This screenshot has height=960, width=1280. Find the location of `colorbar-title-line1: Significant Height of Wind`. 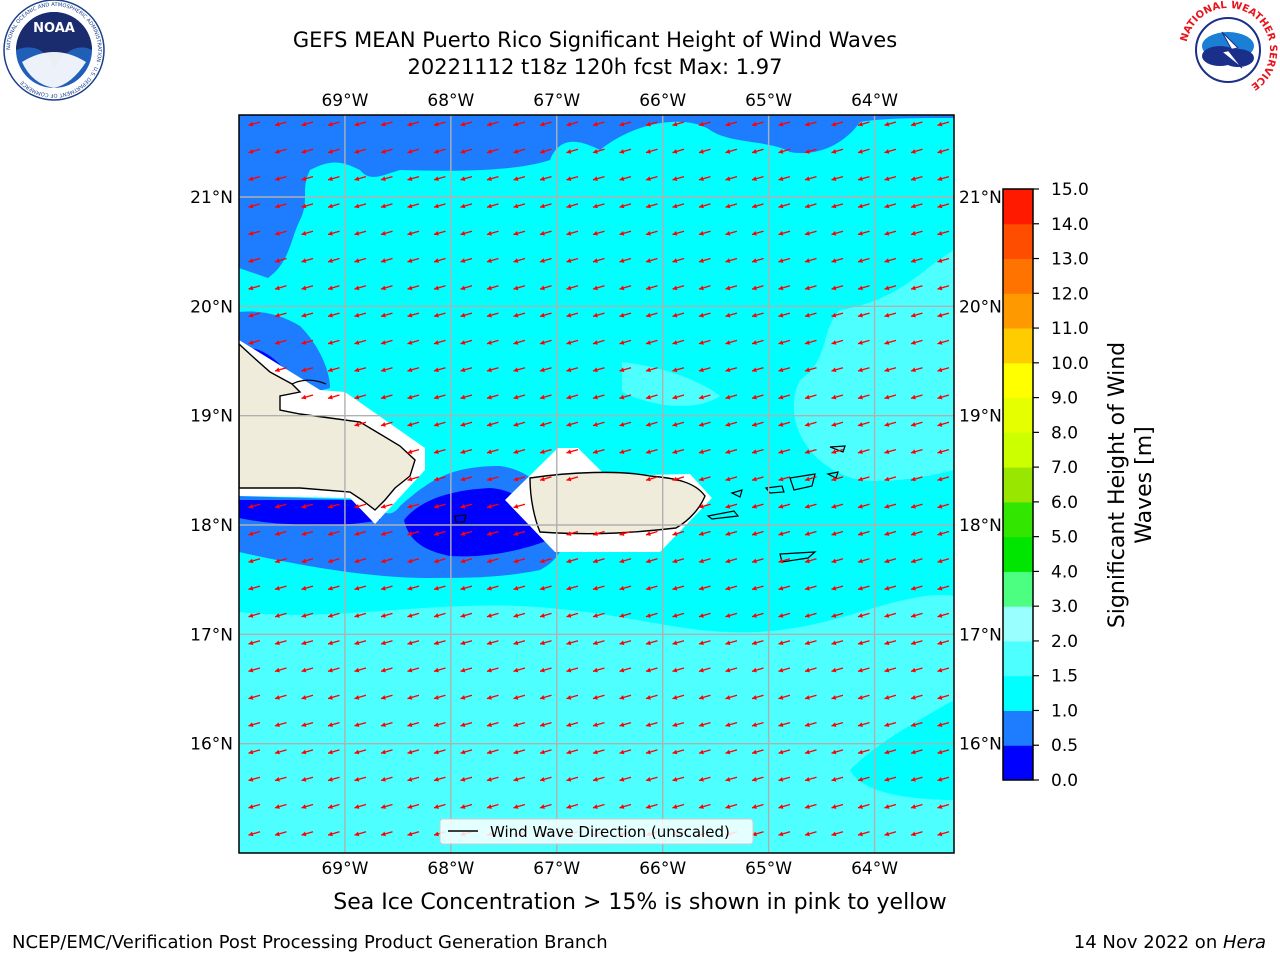

colorbar-title-line1: Significant Height of Wind is located at coordinates (1117, 485).